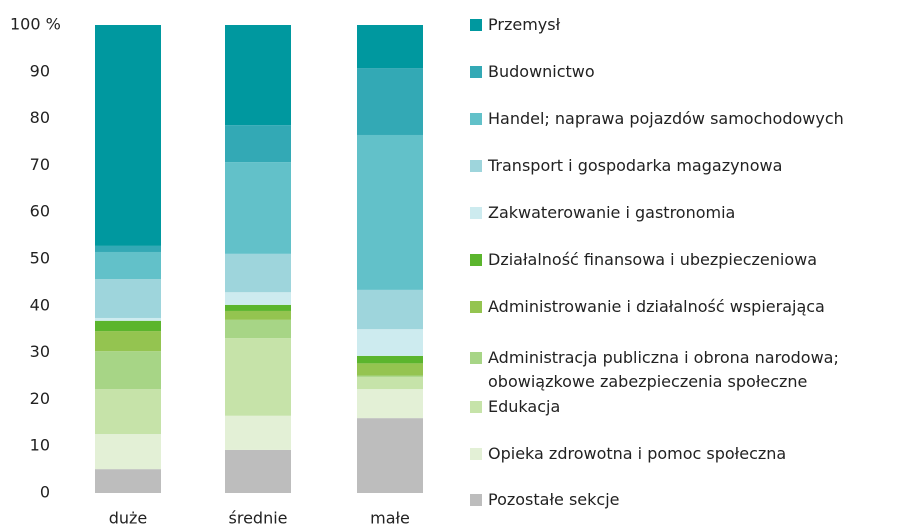  Describe the element at coordinates (40, 258) in the screenshot. I see `y-tick-label: 50` at that location.